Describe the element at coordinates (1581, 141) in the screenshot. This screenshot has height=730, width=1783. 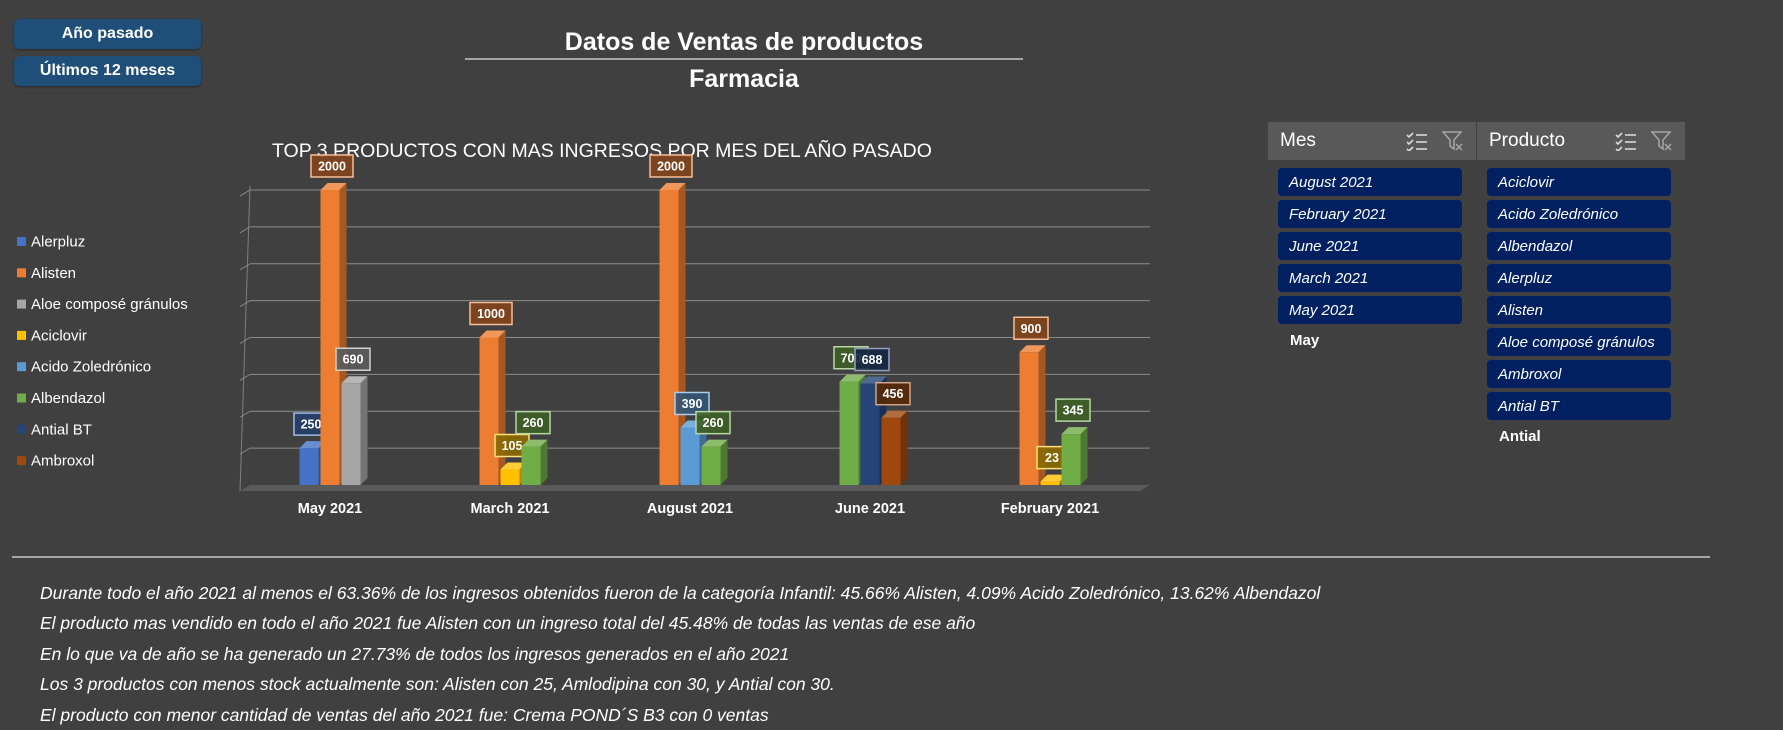
I see `product-slicer-header: Producto` at that location.